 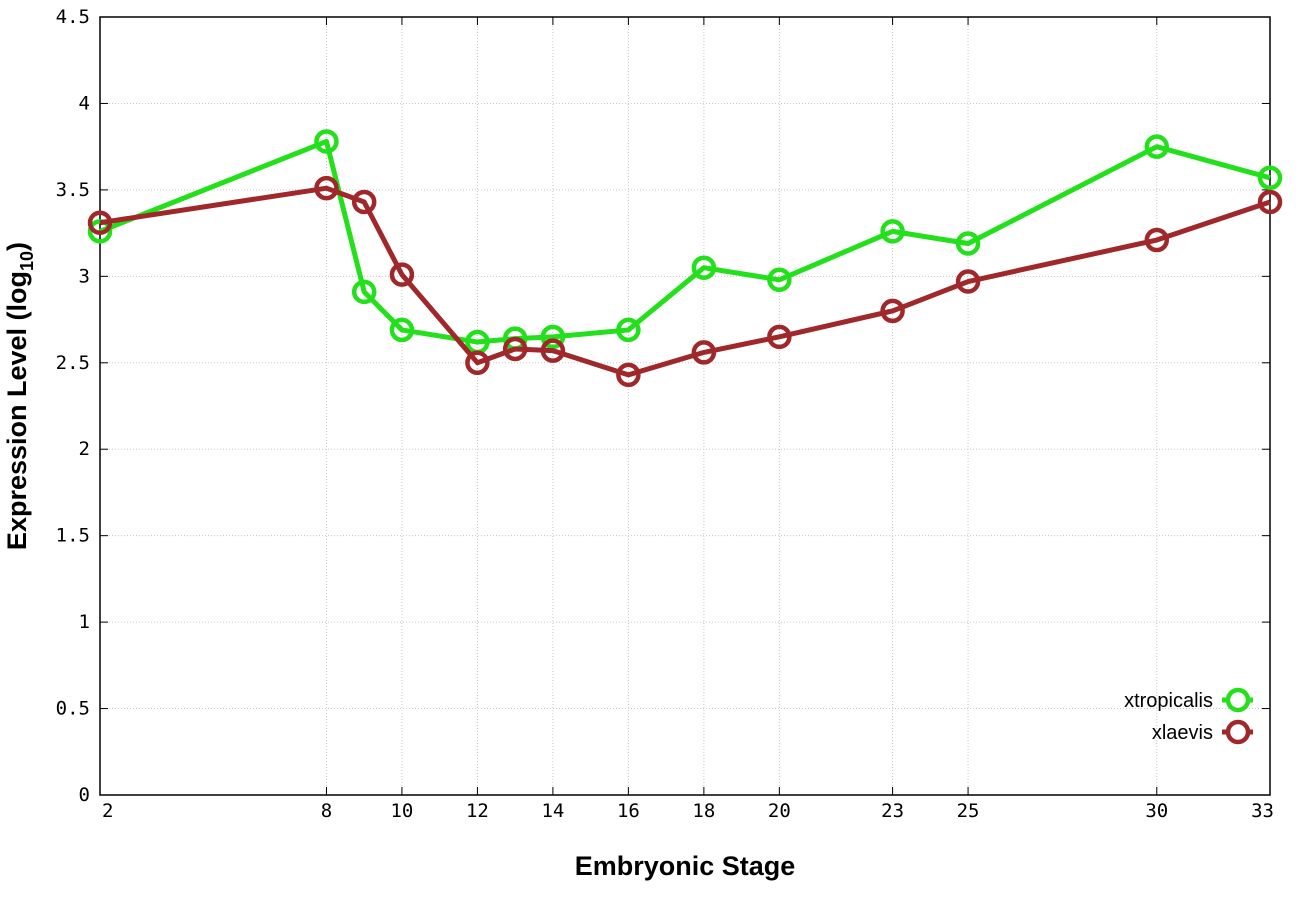 I want to click on y-tick-label: 2, so click(x=84, y=449).